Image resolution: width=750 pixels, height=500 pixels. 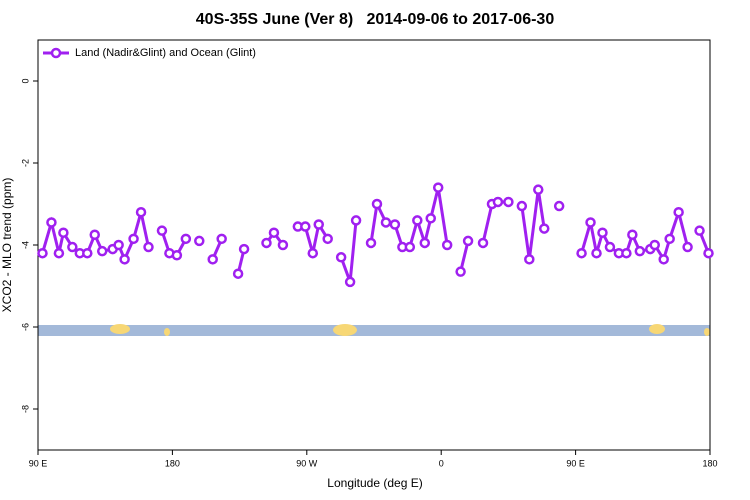 What do you see at coordinates (165, 53) in the screenshot?
I see `legend-label: Land (Nadir&Glint) and Ocean (Glint)` at bounding box center [165, 53].